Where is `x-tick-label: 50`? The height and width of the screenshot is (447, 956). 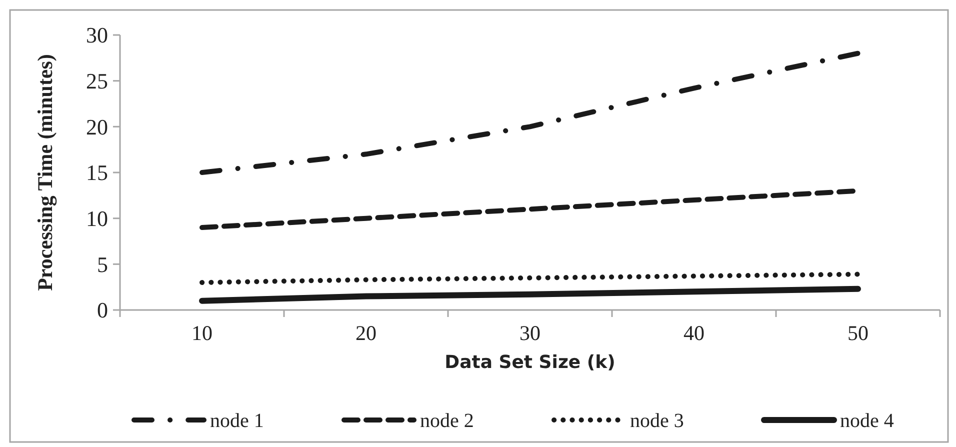
x-tick-label: 50 is located at coordinates (858, 333).